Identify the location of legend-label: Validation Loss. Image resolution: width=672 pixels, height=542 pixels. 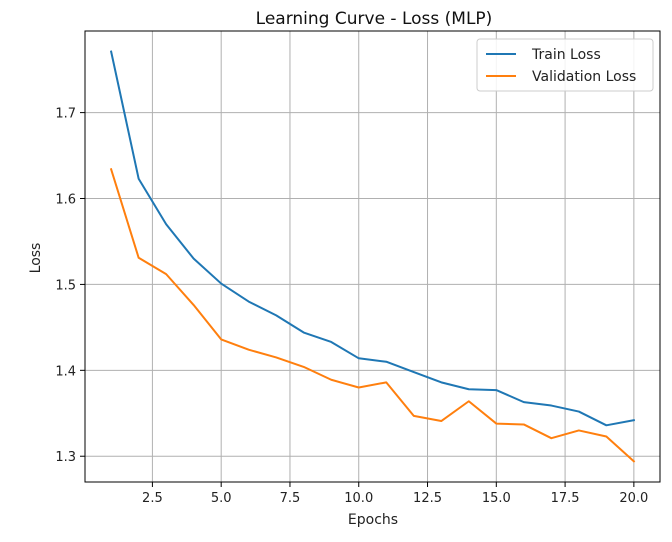
(584, 77).